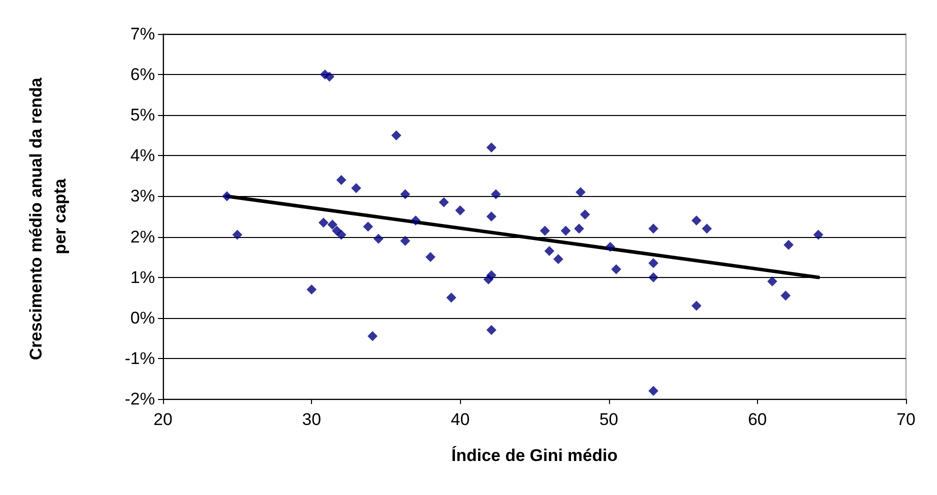 The height and width of the screenshot is (495, 937). I want to click on x-tick-label: 20, so click(163, 419).